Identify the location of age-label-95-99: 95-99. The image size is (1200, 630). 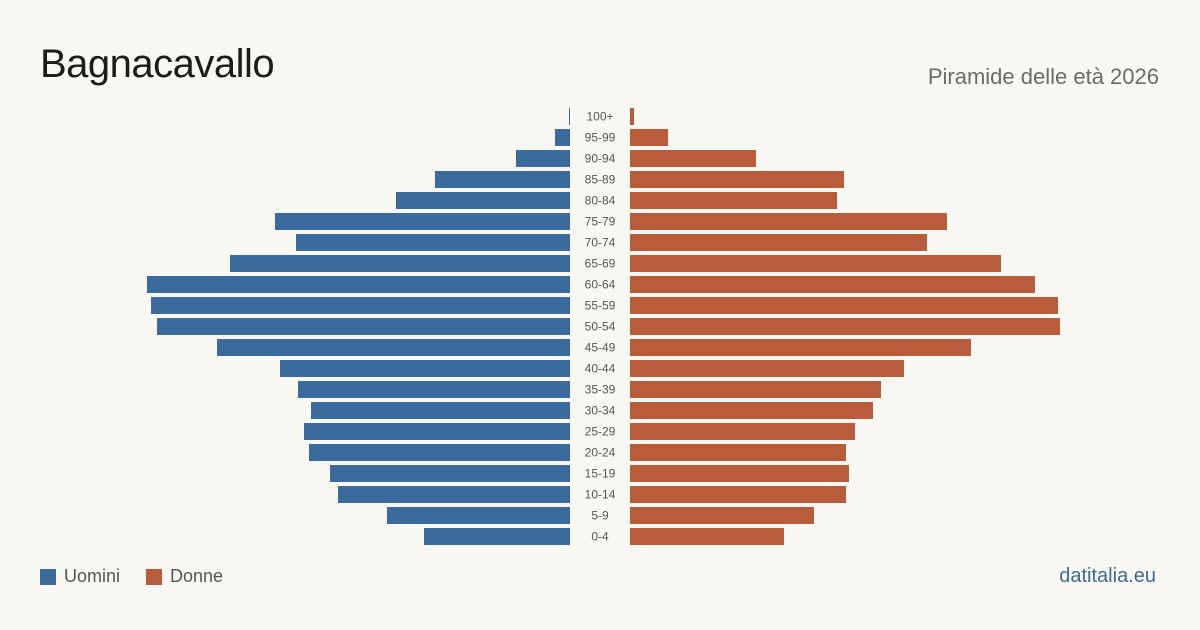
(600, 138).